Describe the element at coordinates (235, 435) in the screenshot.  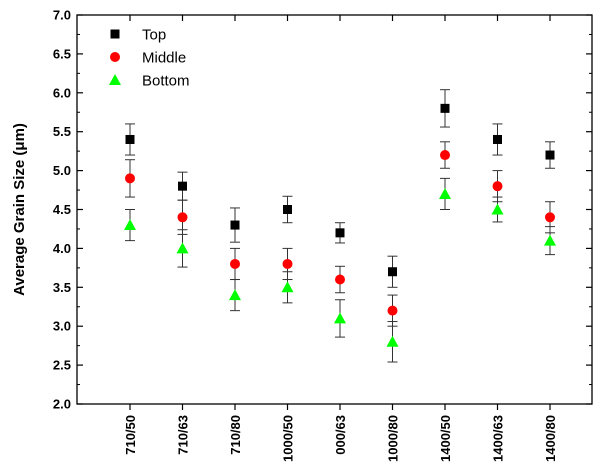
I see `x-tick-label: 710/80` at that location.